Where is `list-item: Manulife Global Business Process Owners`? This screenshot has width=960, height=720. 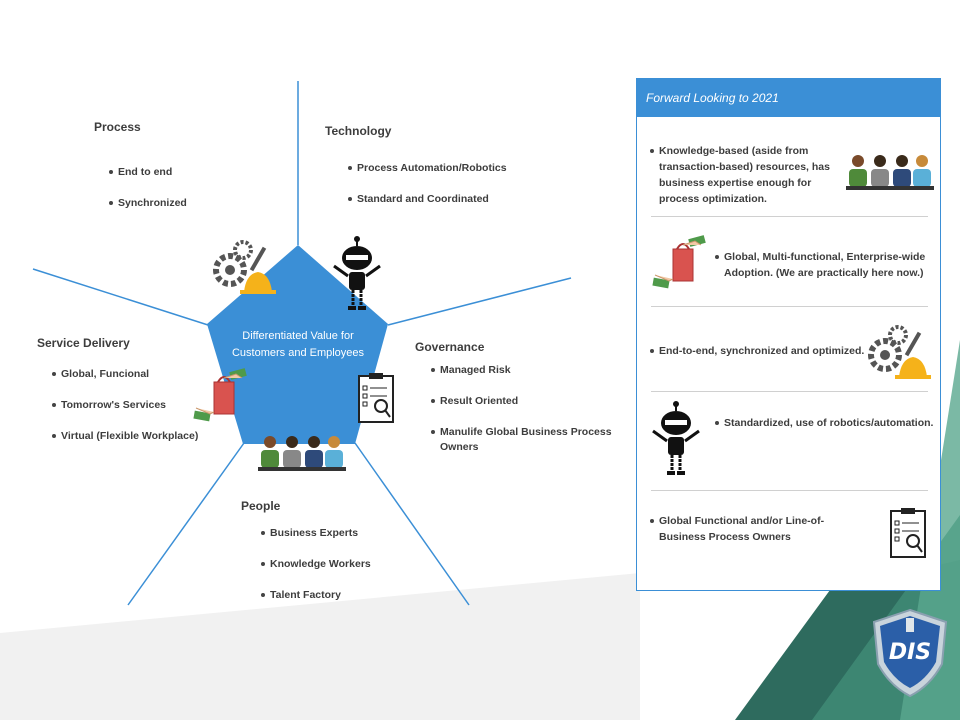
list-item: Manulife Global Business Process Owners is located at coordinates (523, 440).